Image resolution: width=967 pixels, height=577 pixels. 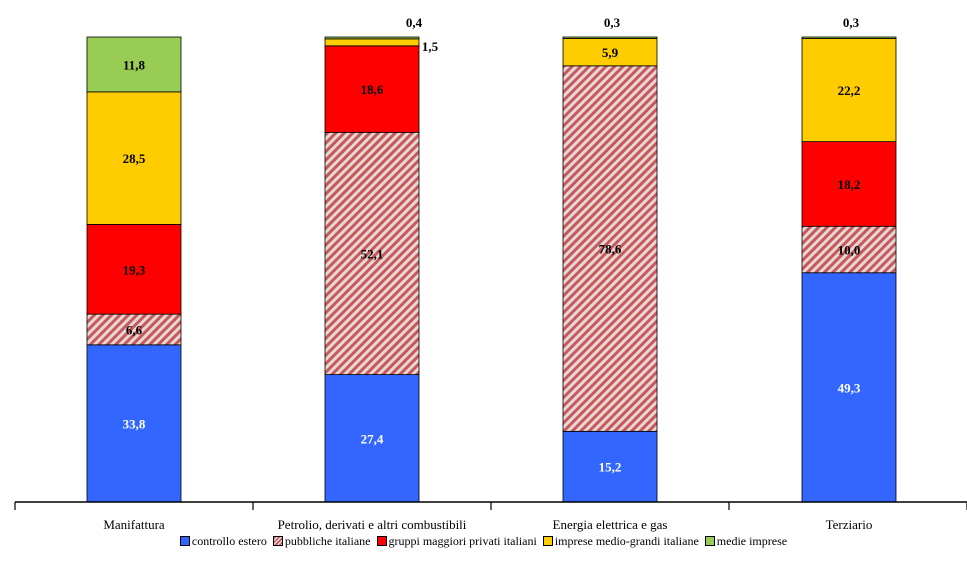 I want to click on bar-segment-imprese-medio-grandi-italiane-terziario, so click(x=849, y=90).